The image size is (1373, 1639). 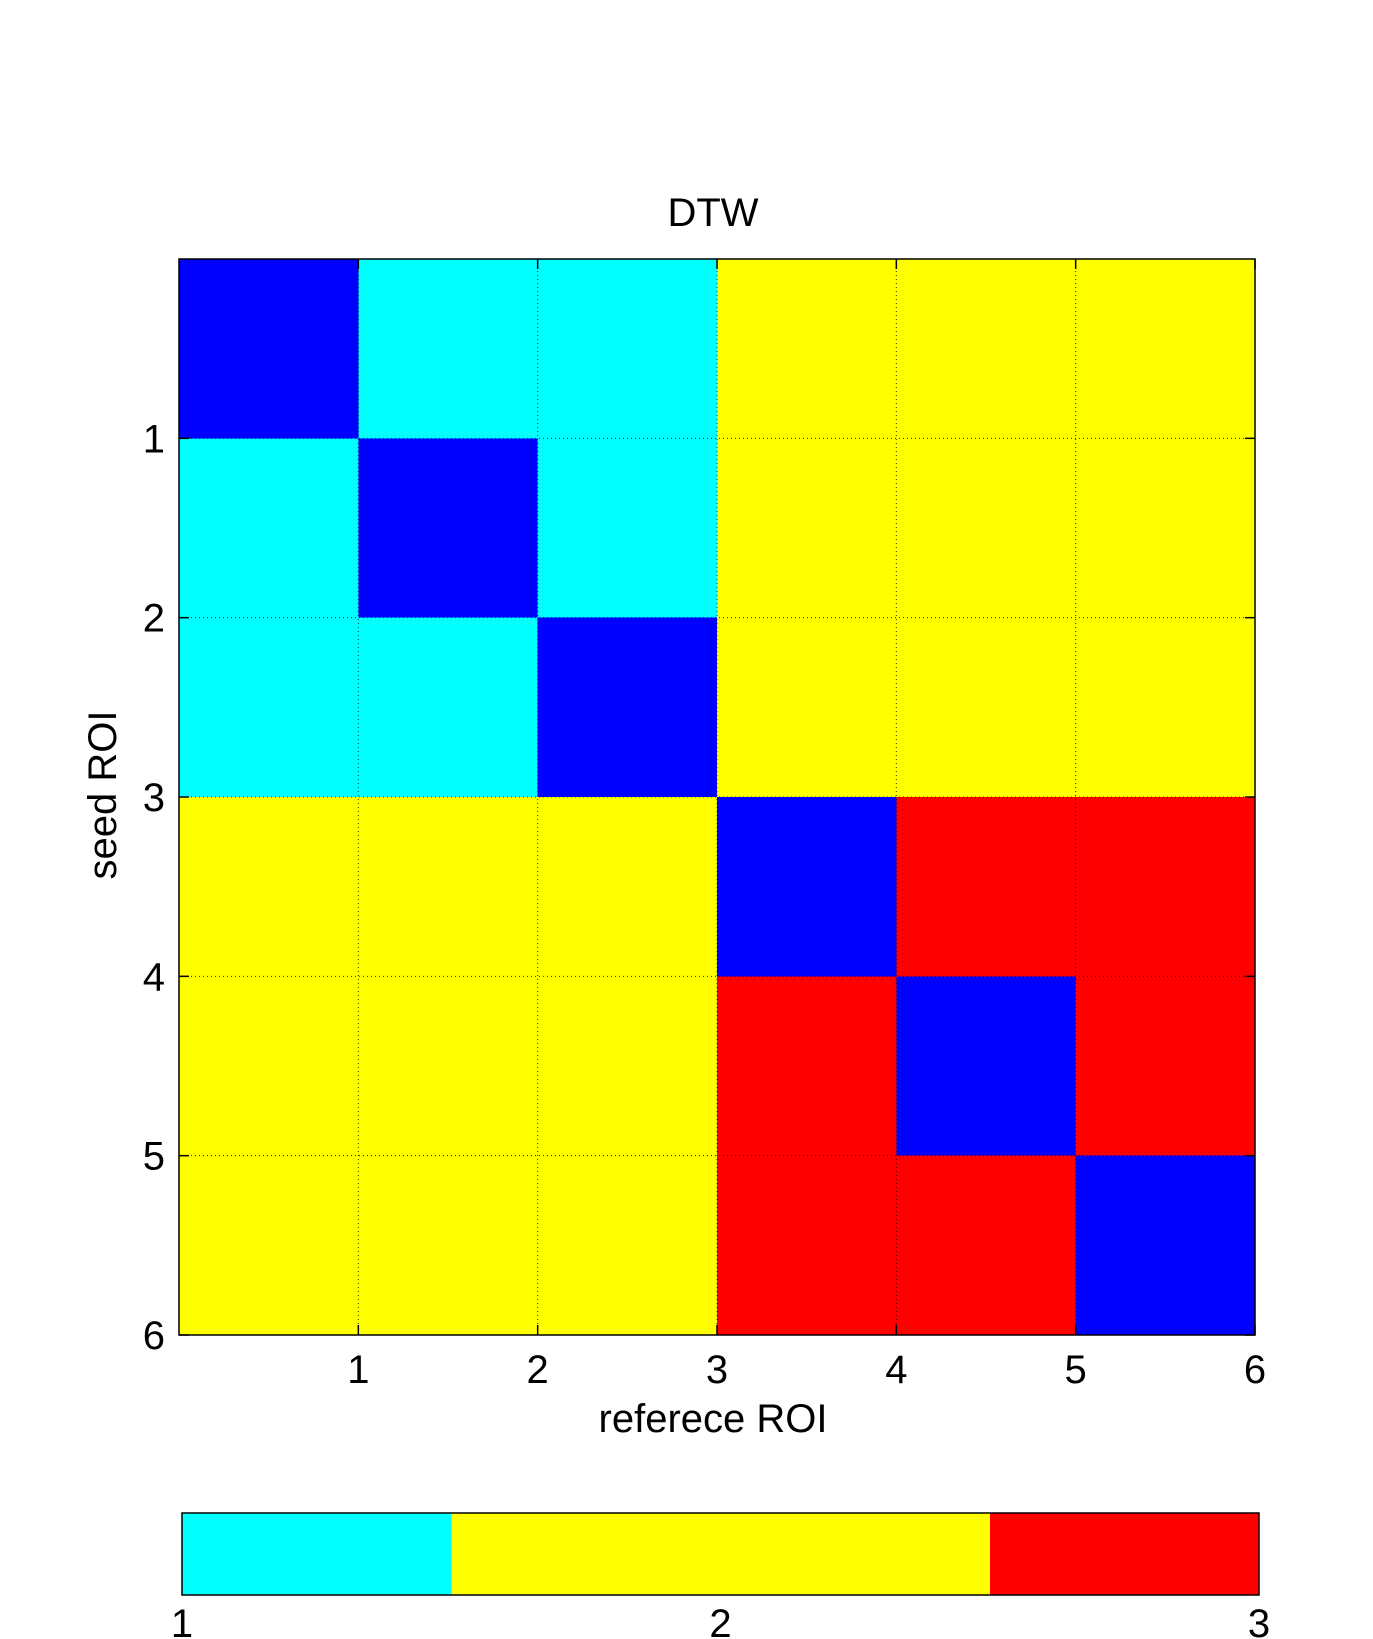 I want to click on heatmap-cell-r4-c5, so click(x=985, y=886).